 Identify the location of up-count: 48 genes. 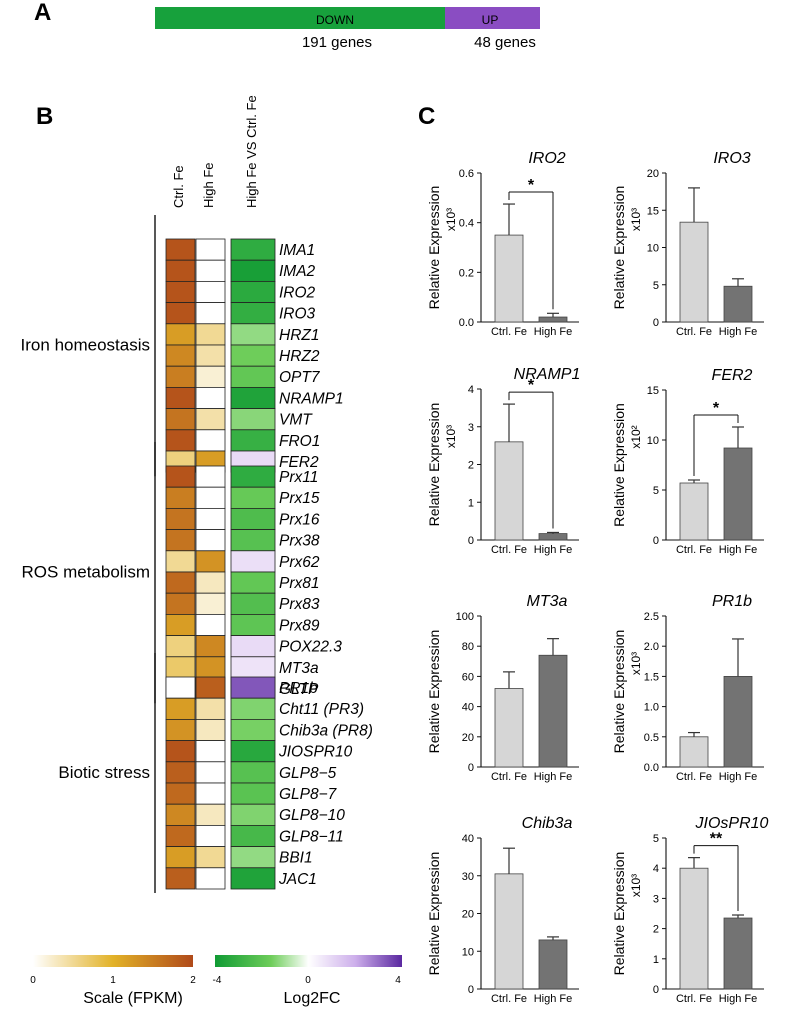
(505, 42).